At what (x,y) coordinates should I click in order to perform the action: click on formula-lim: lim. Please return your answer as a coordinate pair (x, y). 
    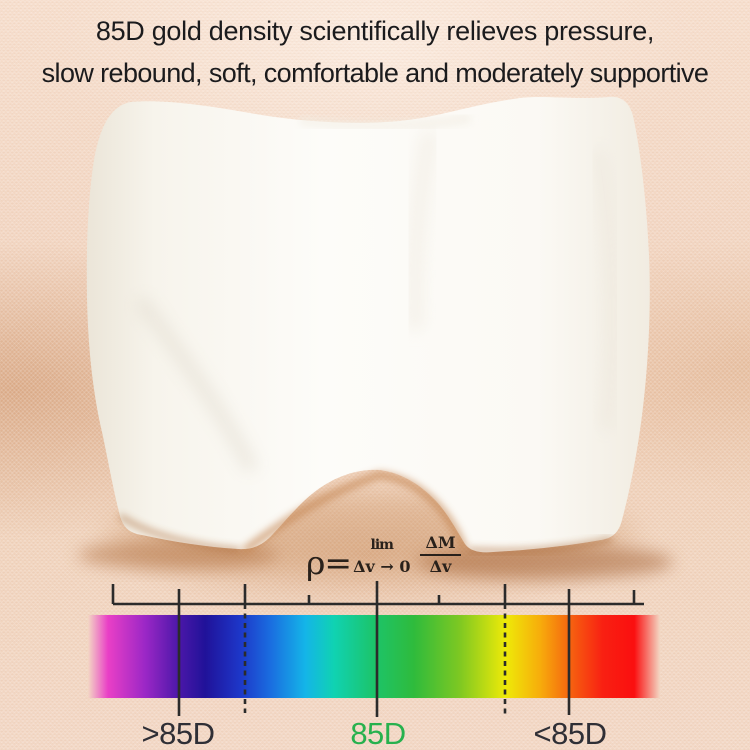
    Looking at the image, I should click on (382, 545).